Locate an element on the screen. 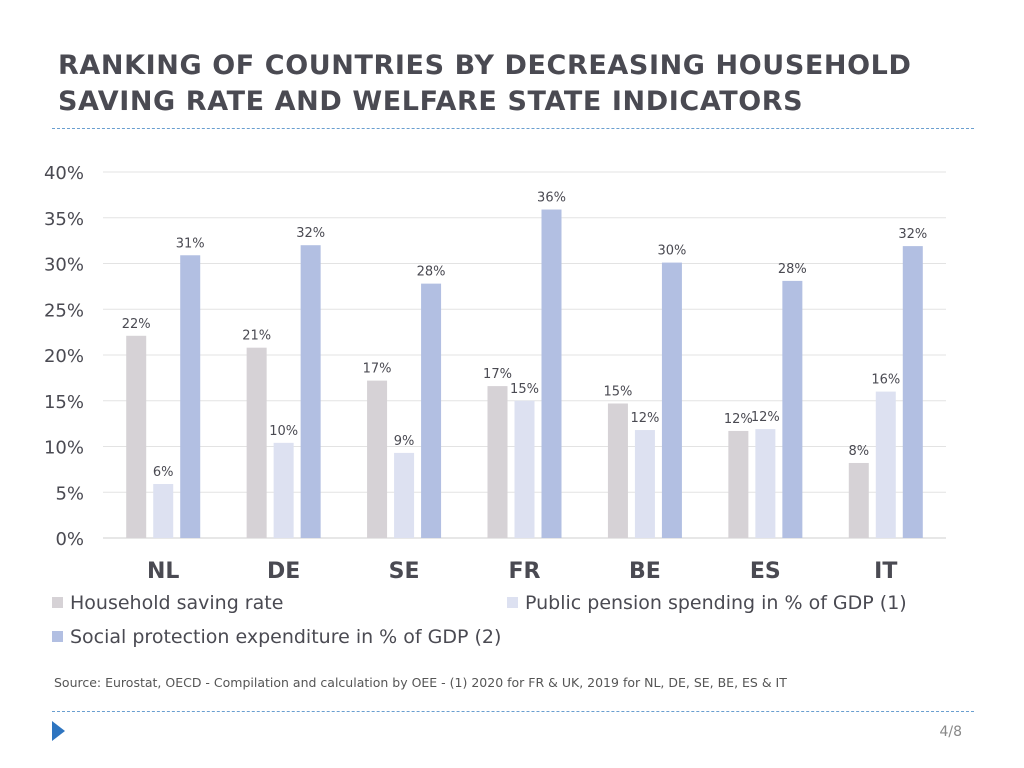  data-label: 30% is located at coordinates (671, 251).